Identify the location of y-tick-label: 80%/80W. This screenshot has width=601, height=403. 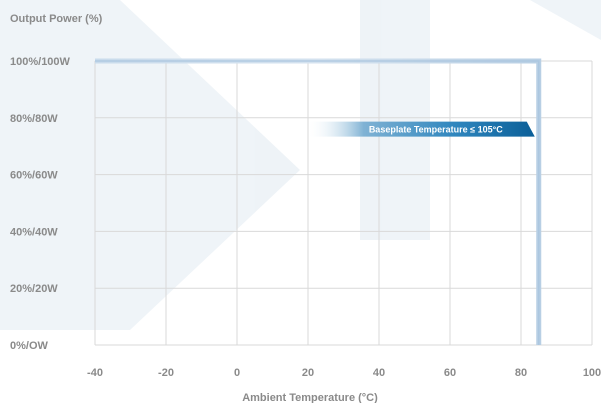
(34, 119).